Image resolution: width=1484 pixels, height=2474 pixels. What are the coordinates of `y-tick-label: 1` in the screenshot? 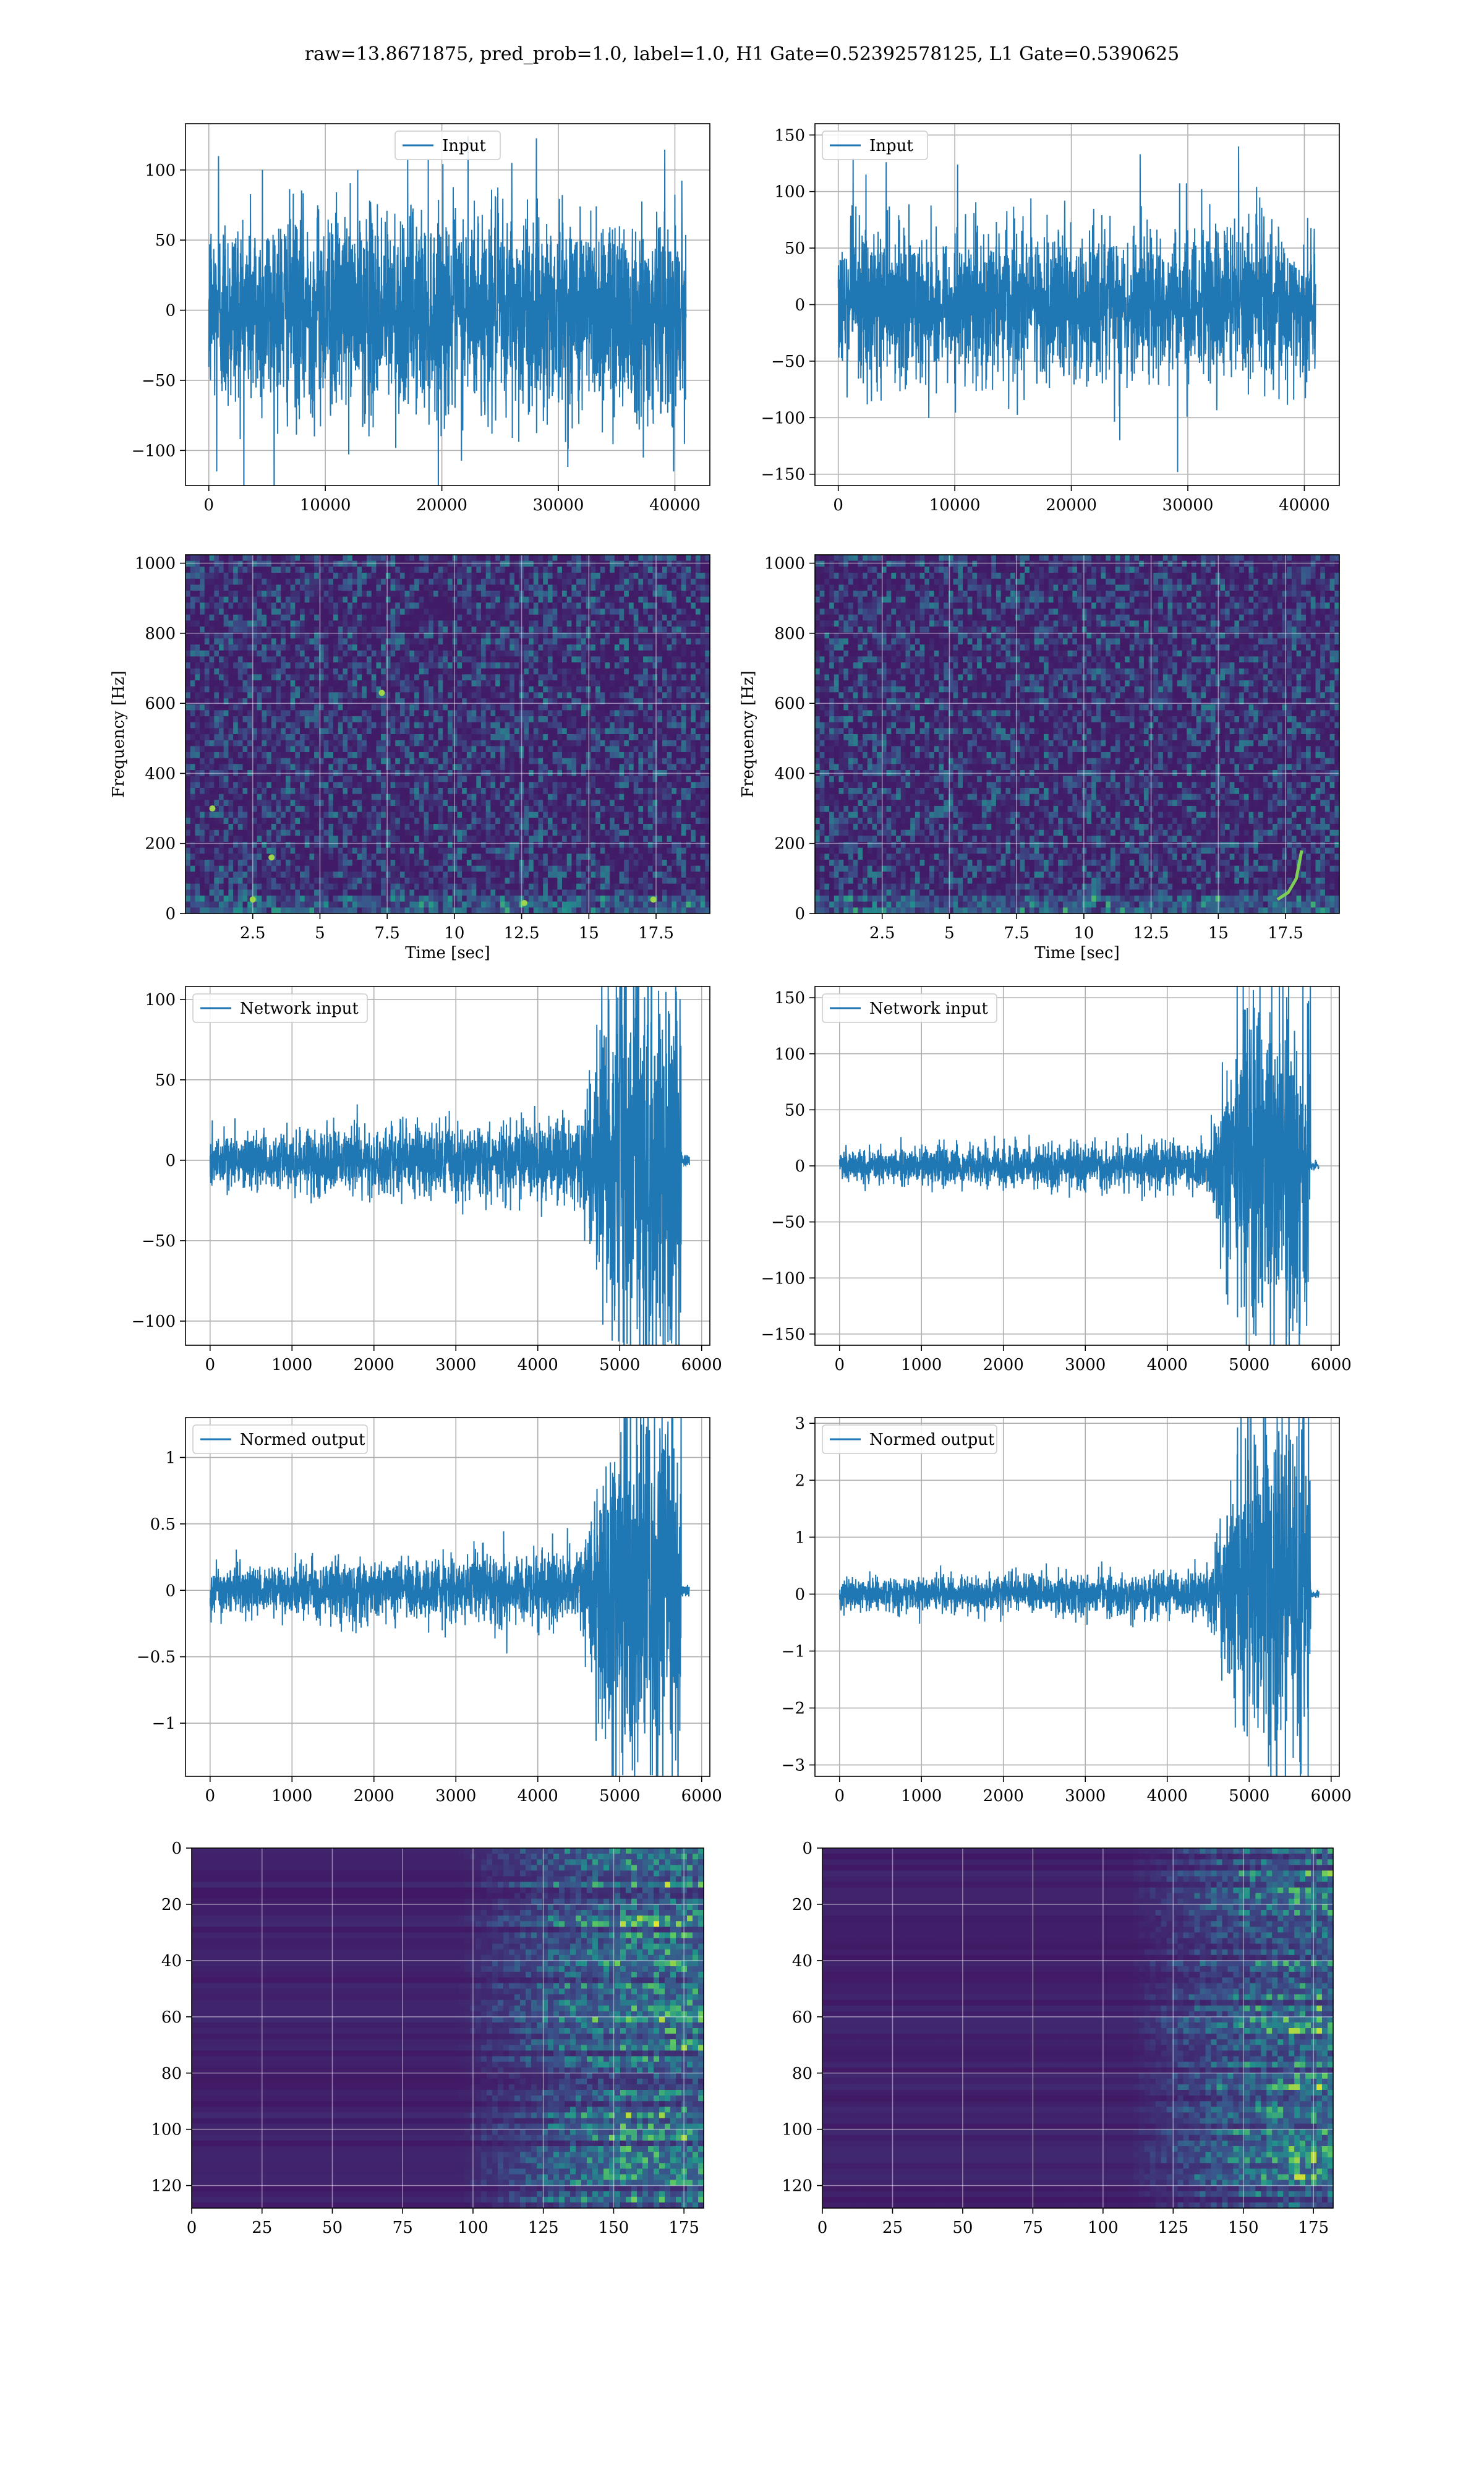 It's located at (170, 1458).